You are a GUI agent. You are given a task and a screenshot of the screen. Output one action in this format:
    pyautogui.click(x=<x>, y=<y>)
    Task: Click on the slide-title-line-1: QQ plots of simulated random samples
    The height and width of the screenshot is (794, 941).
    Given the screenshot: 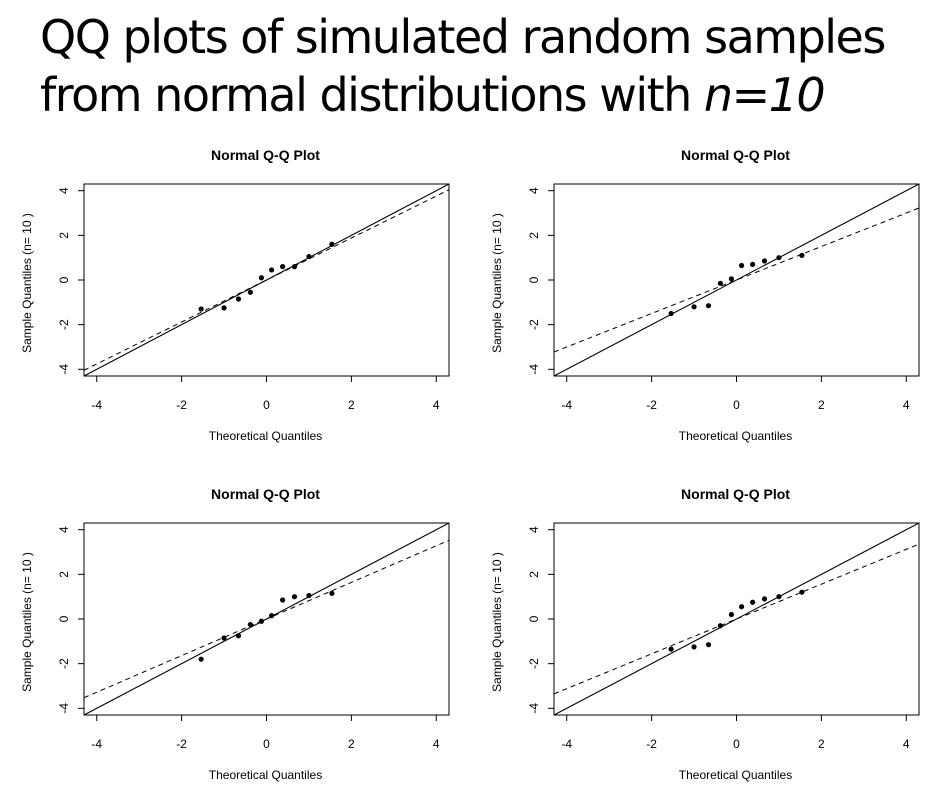 What is the action you would take?
    pyautogui.click(x=463, y=37)
    